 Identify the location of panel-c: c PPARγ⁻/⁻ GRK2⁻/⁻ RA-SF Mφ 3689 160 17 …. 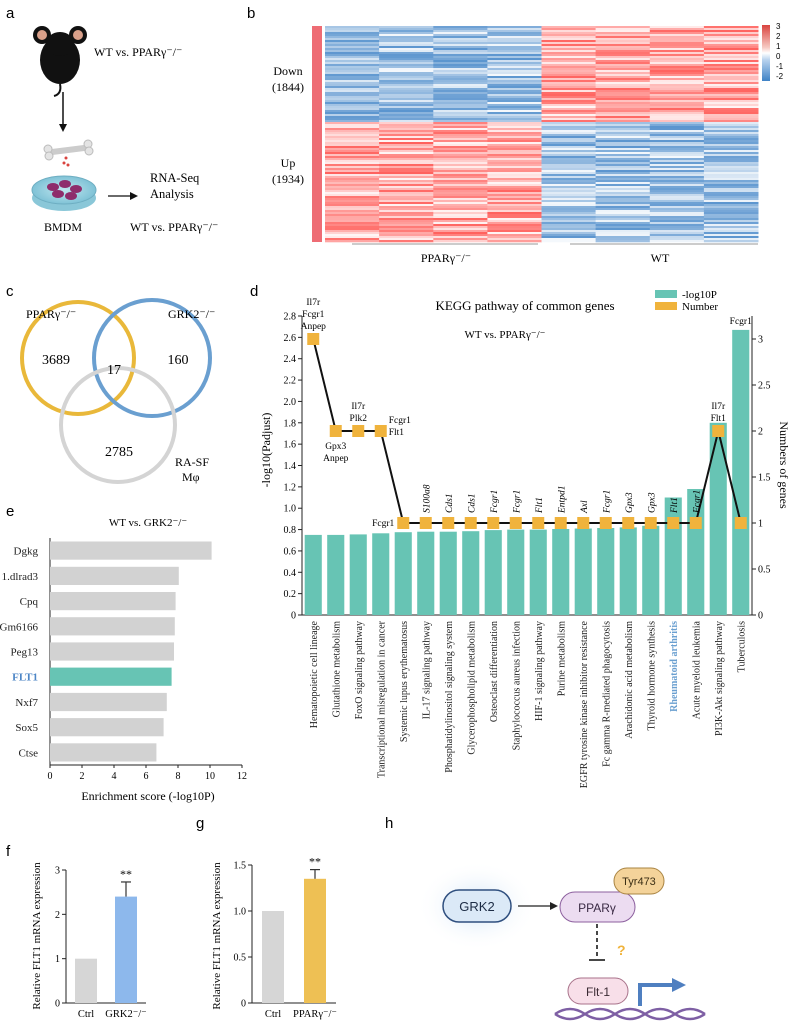
(110, 383).